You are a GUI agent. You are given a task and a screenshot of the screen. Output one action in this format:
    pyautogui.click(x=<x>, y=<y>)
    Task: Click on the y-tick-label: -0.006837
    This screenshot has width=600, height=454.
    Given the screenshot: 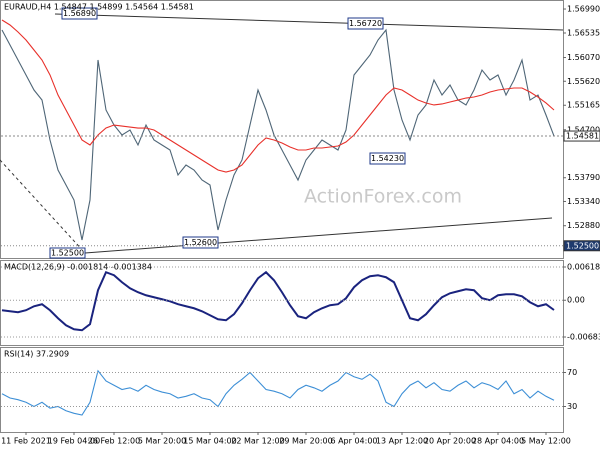 What is the action you would take?
    pyautogui.click(x=583, y=337)
    